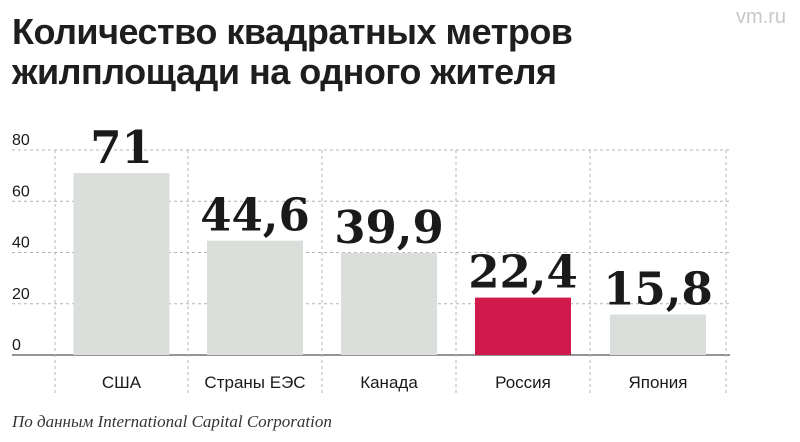 Image resolution: width=800 pixels, height=442 pixels. I want to click on x-tick-label: Россия, so click(523, 382).